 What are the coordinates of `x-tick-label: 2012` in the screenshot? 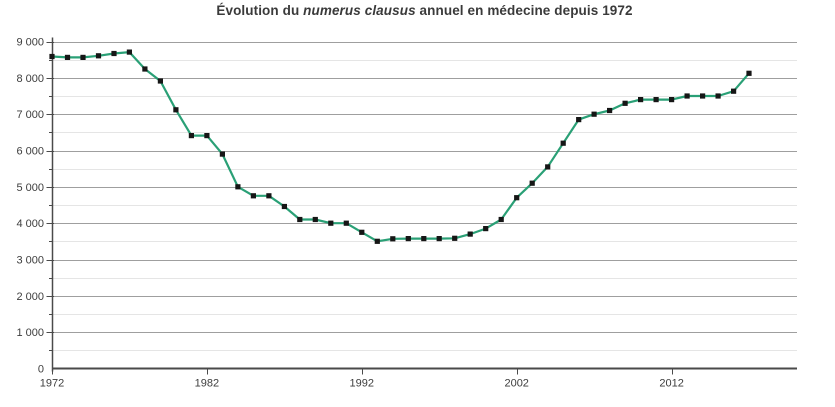 It's located at (671, 384).